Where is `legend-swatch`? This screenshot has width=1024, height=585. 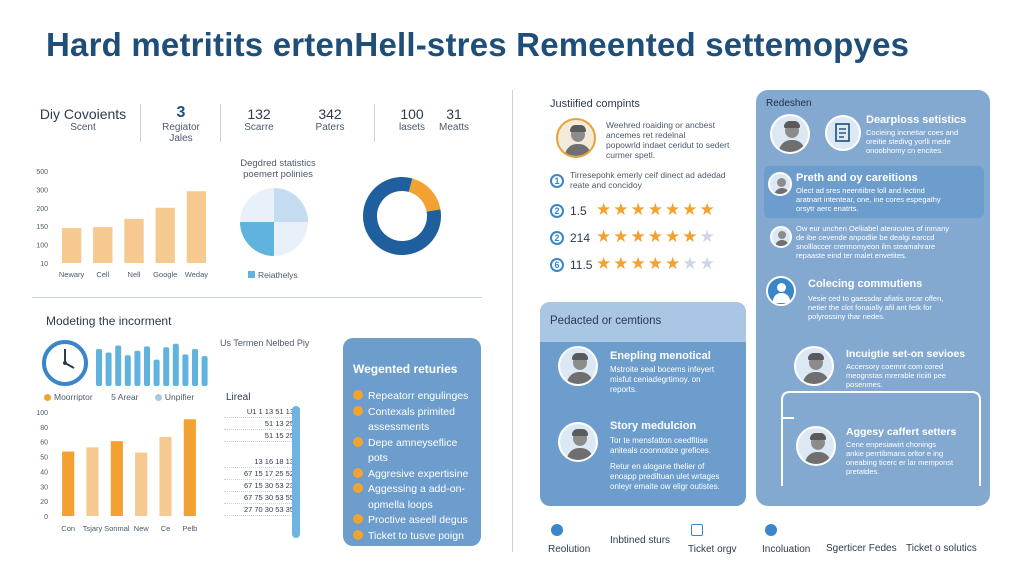
legend-swatch is located at coordinates (251, 274).